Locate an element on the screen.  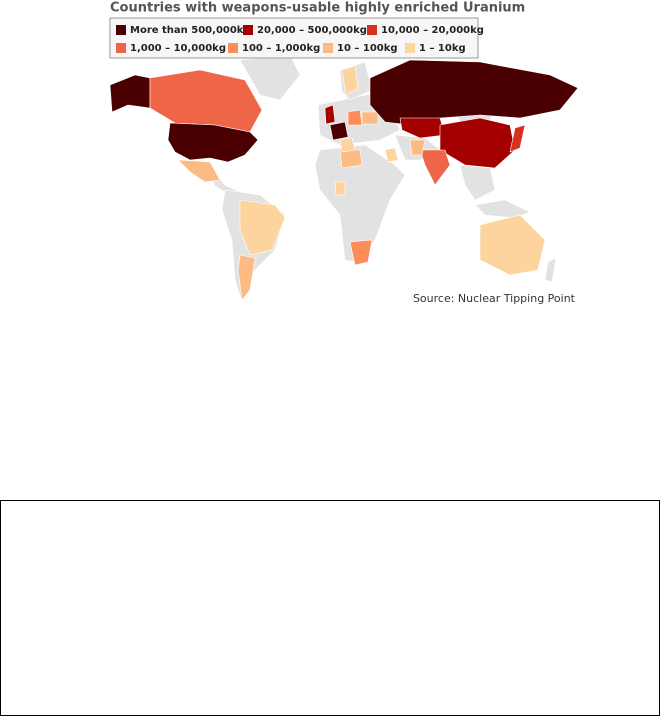
legend-label: More than 500,000kg is located at coordinates (190, 30).